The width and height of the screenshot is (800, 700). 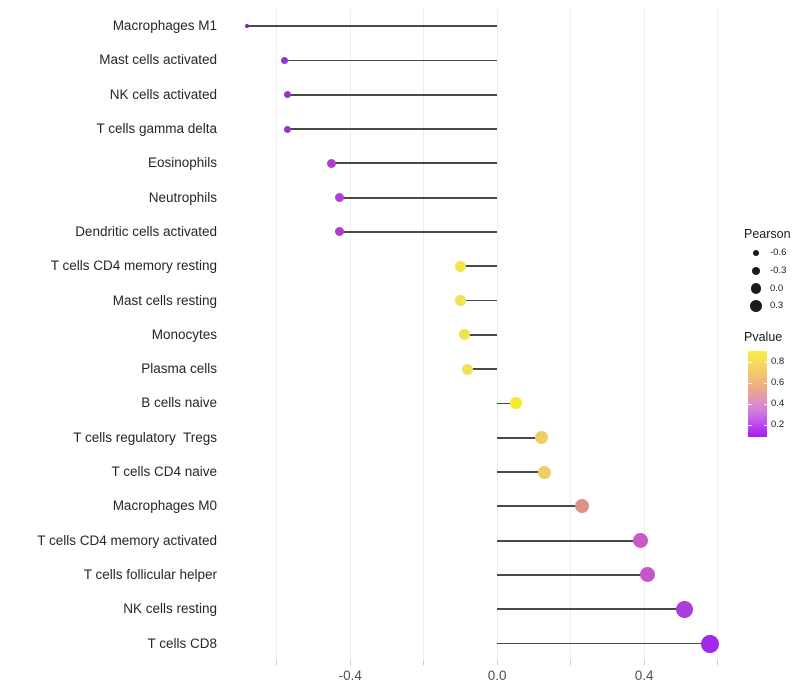 I want to click on x-tick-label: 0.4, so click(x=644, y=675).